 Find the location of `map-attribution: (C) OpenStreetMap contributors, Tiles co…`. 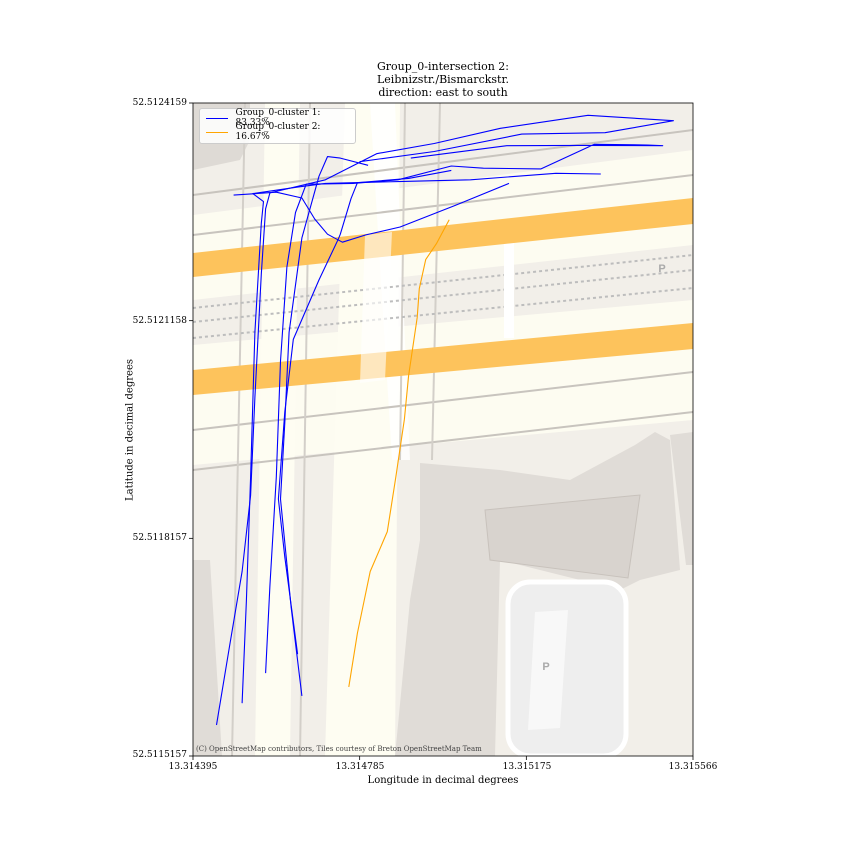

map-attribution: (C) OpenStreetMap contributors, Tiles co… is located at coordinates (339, 749).